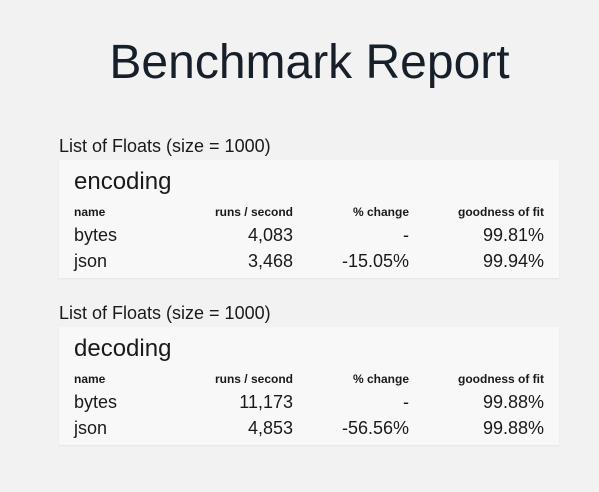  Describe the element at coordinates (375, 428) in the screenshot. I see `cell-change: -56.56%` at that location.